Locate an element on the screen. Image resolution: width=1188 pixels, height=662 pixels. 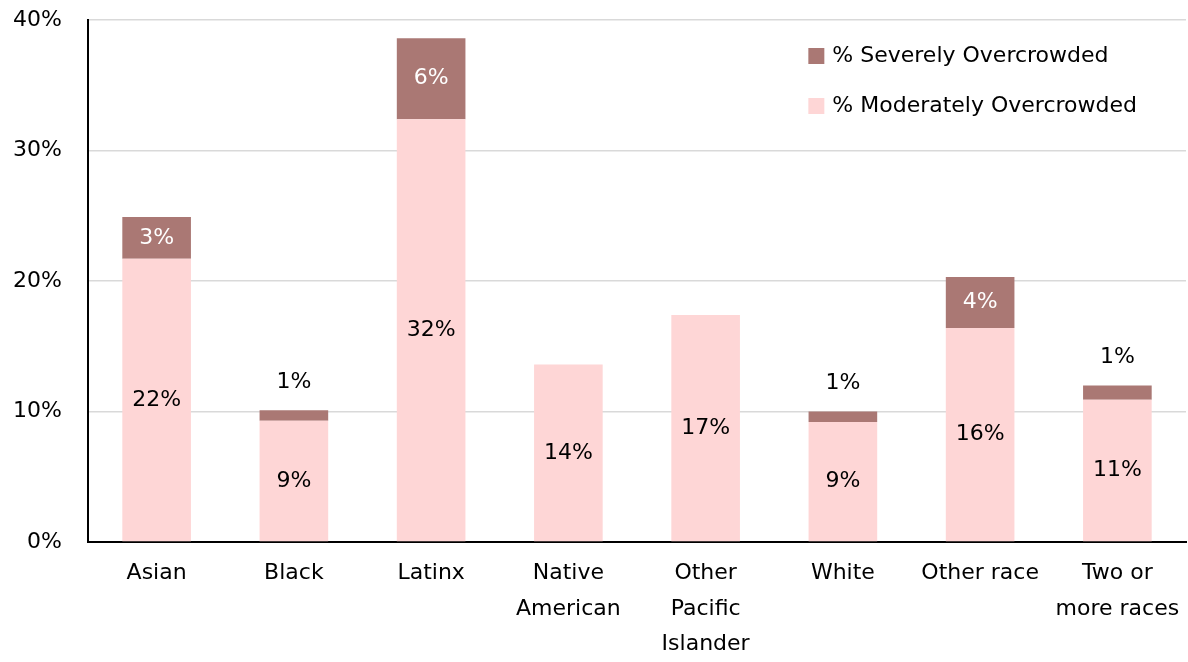
y-tick-label: 0% is located at coordinates (44, 540).